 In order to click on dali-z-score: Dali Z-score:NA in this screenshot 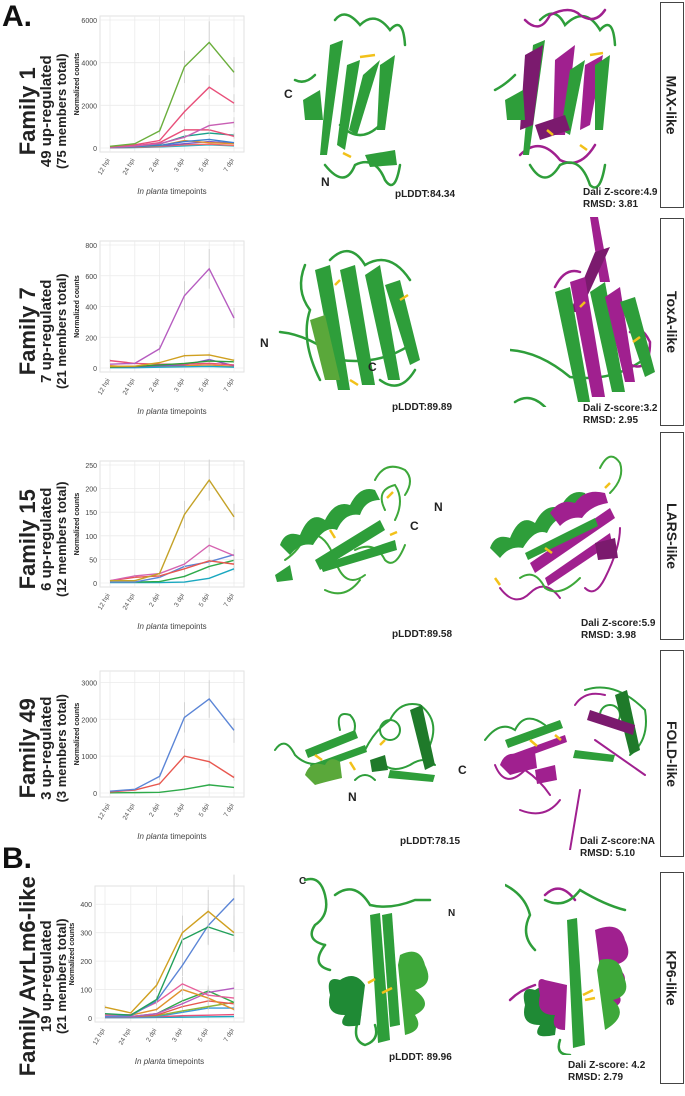, I will do `click(618, 841)`.